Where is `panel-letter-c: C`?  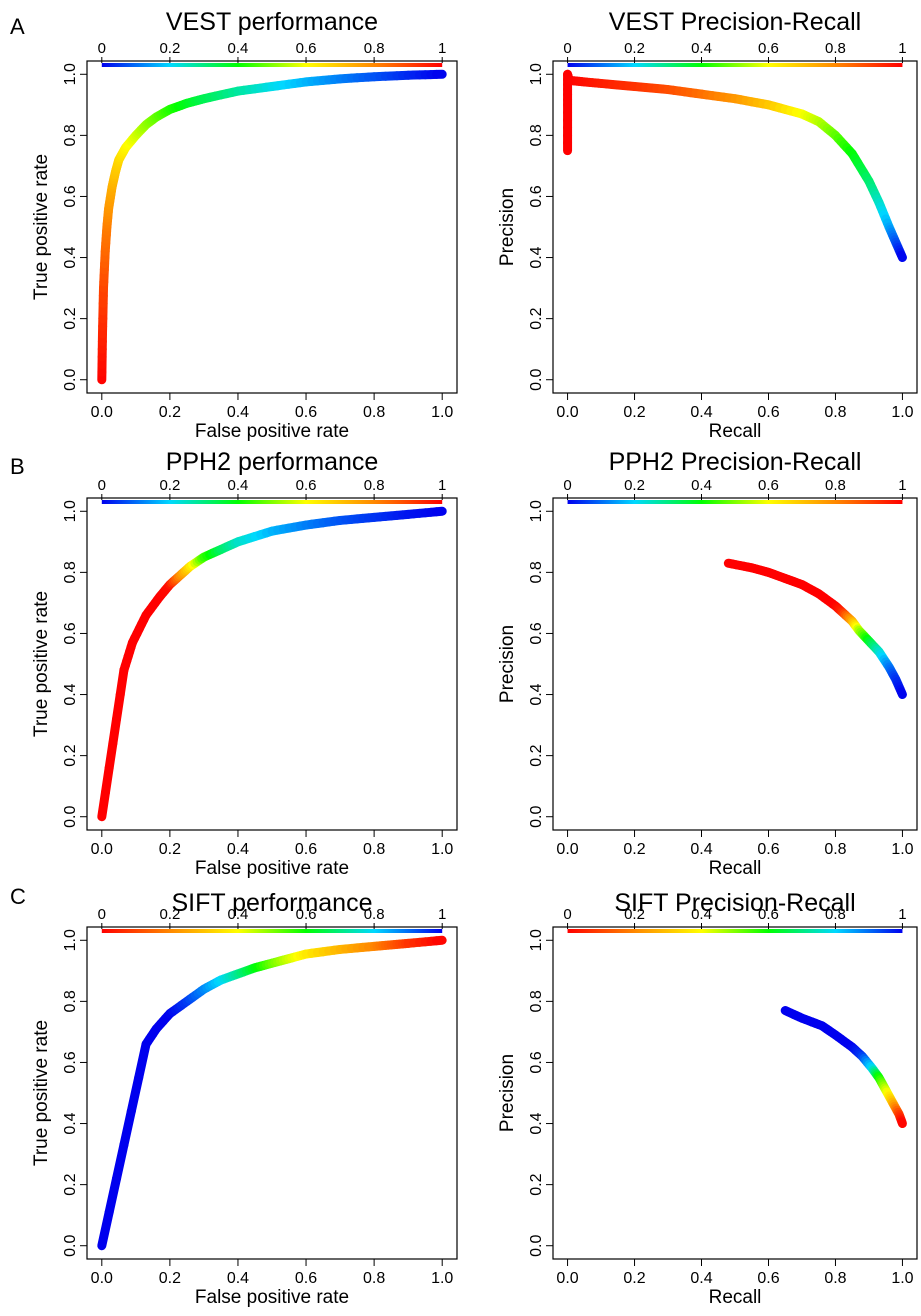
panel-letter-c: C is located at coordinates (18, 896).